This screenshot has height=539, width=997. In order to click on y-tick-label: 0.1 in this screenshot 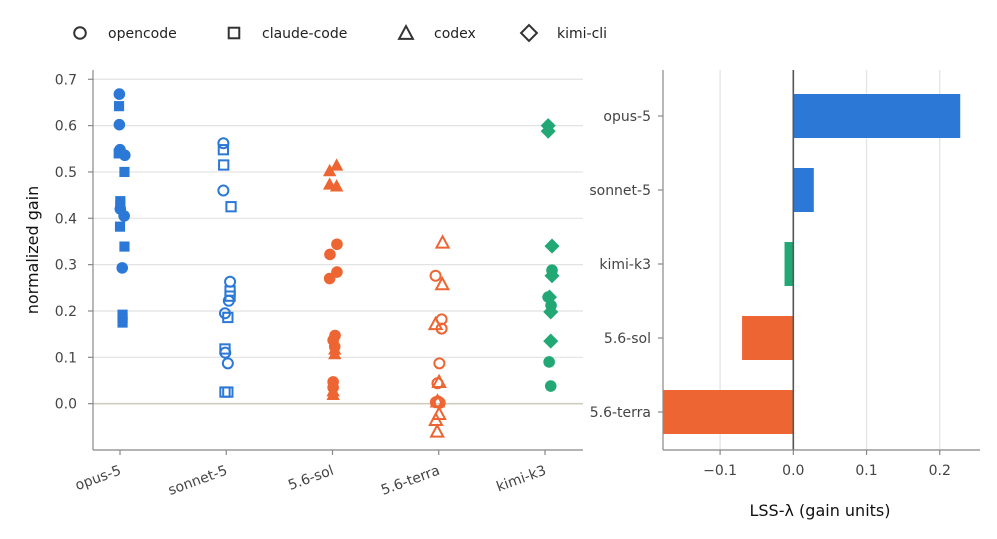, I will do `click(66, 358)`.